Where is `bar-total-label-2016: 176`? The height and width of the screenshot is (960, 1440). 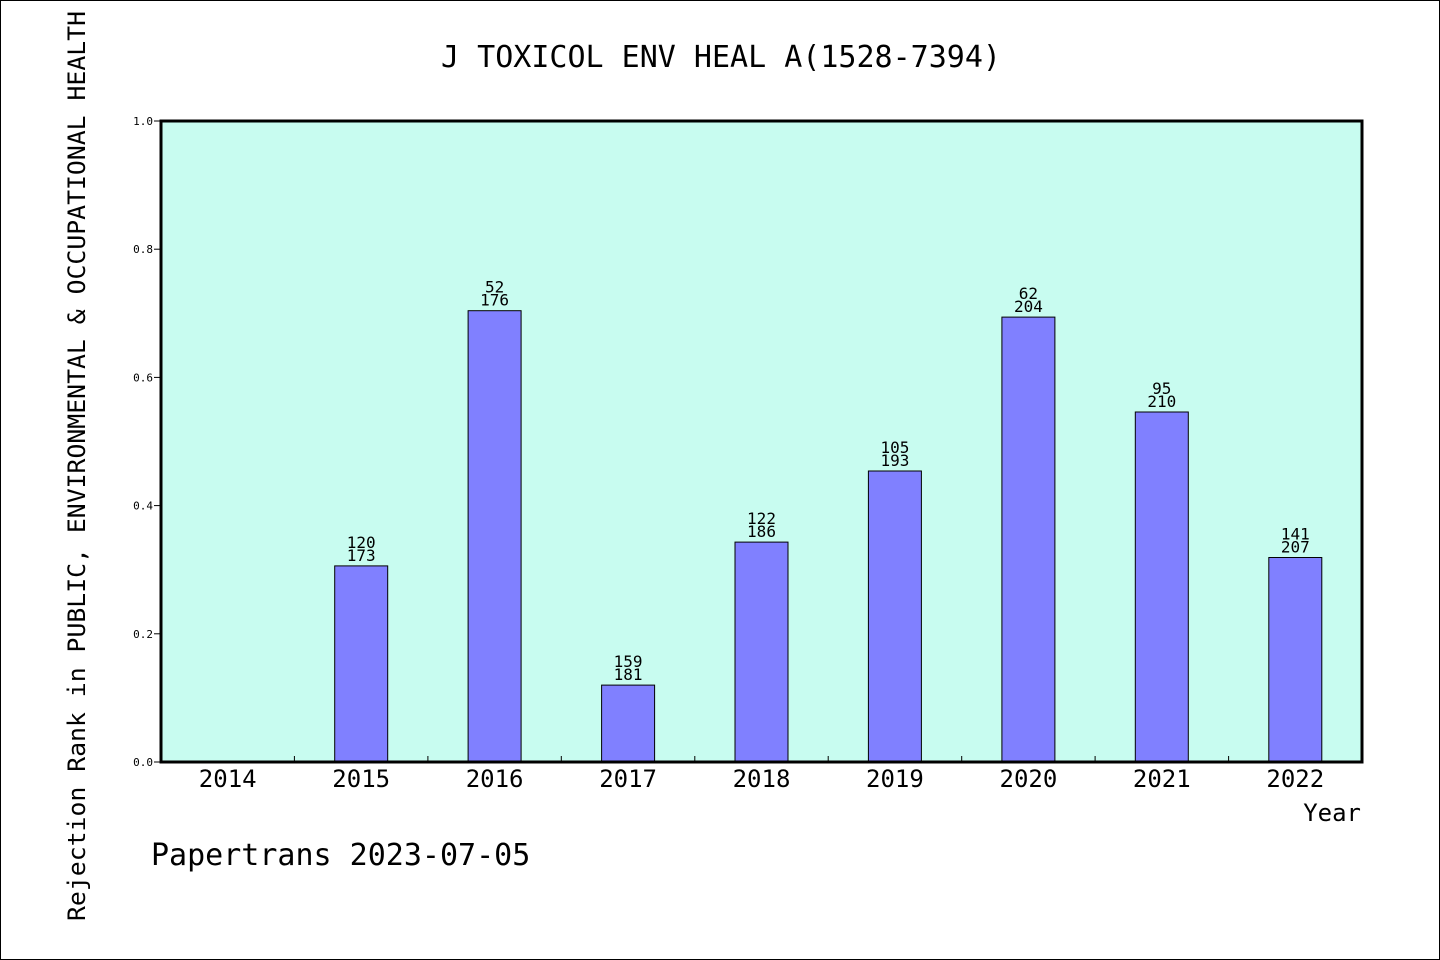 bar-total-label-2016: 176 is located at coordinates (494, 300).